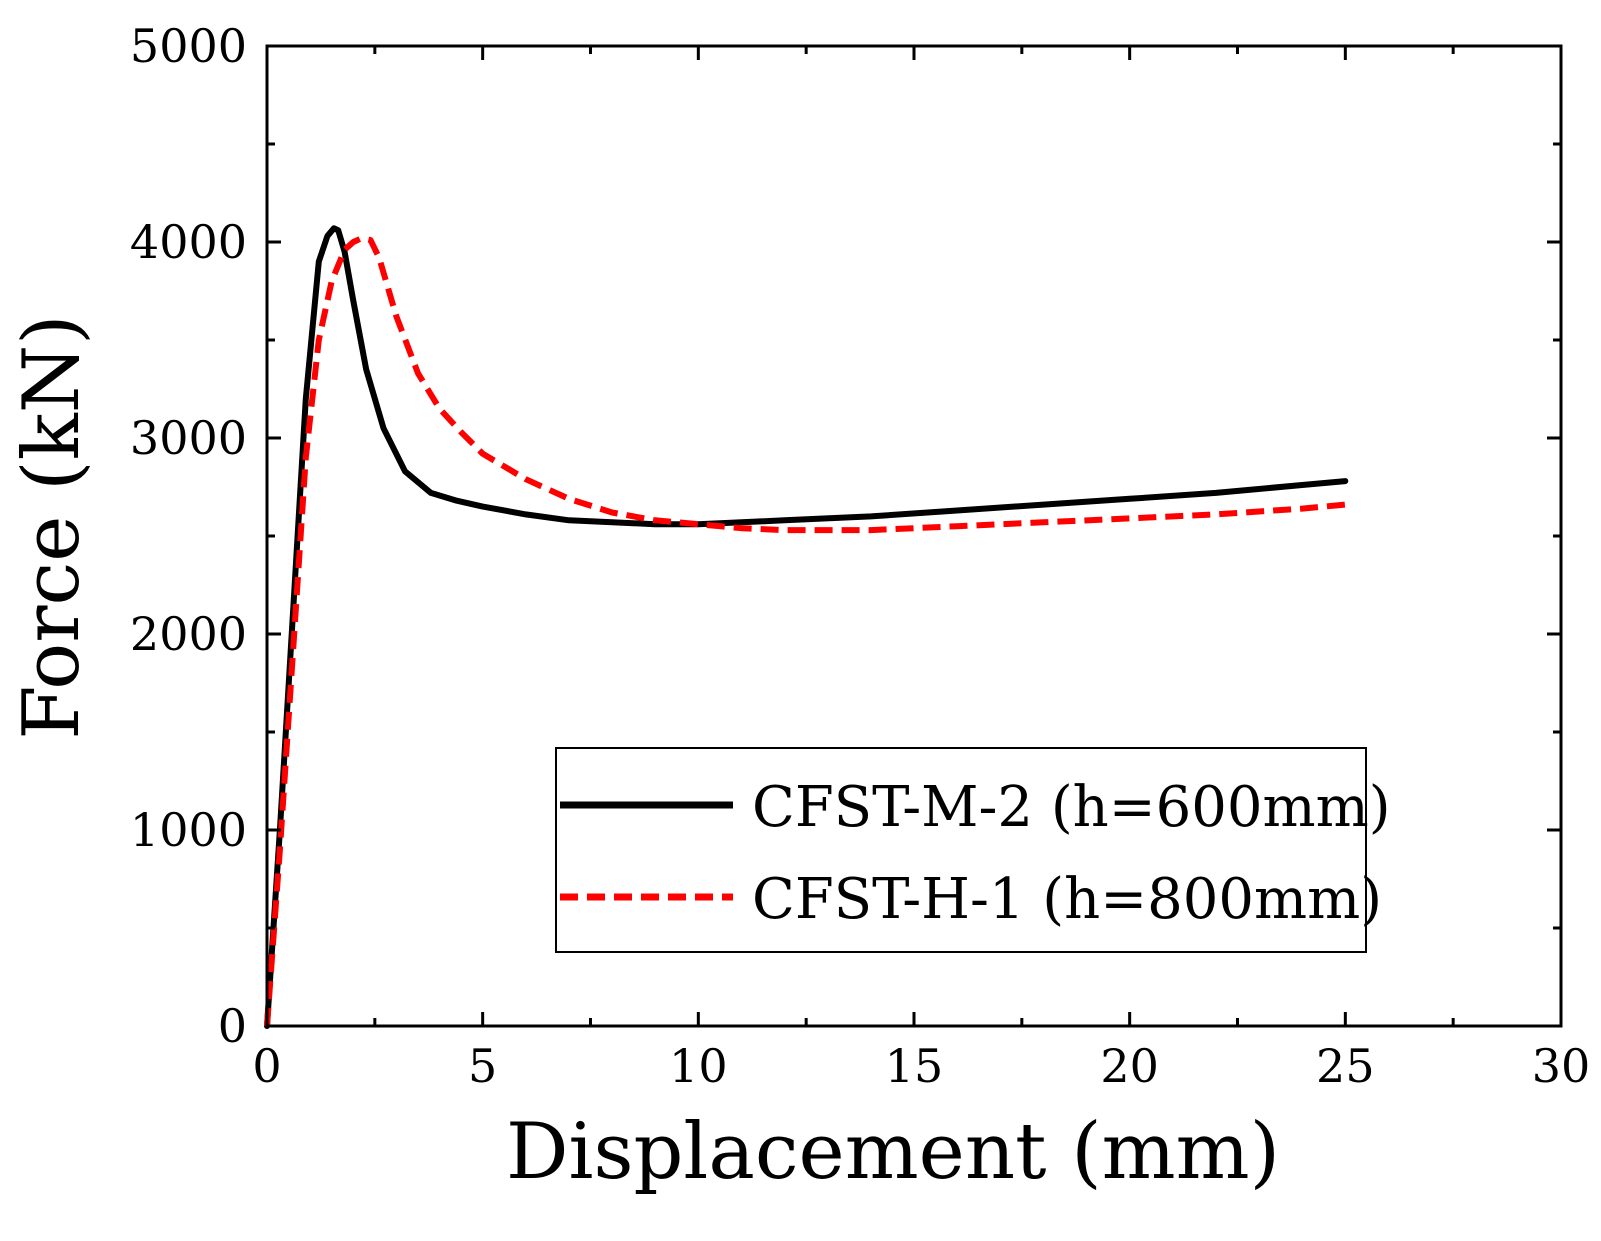  Describe the element at coordinates (893, 1152) in the screenshot. I see `x-axis-label: Displacement (mm)` at that location.